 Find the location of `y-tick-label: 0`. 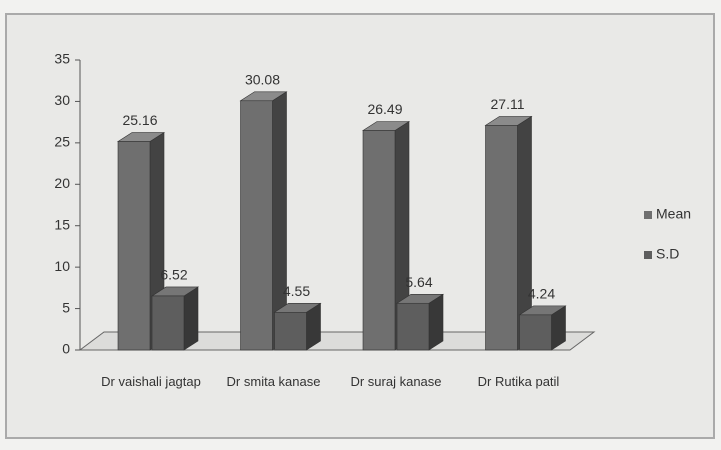

y-tick-label: 0 is located at coordinates (66, 349).